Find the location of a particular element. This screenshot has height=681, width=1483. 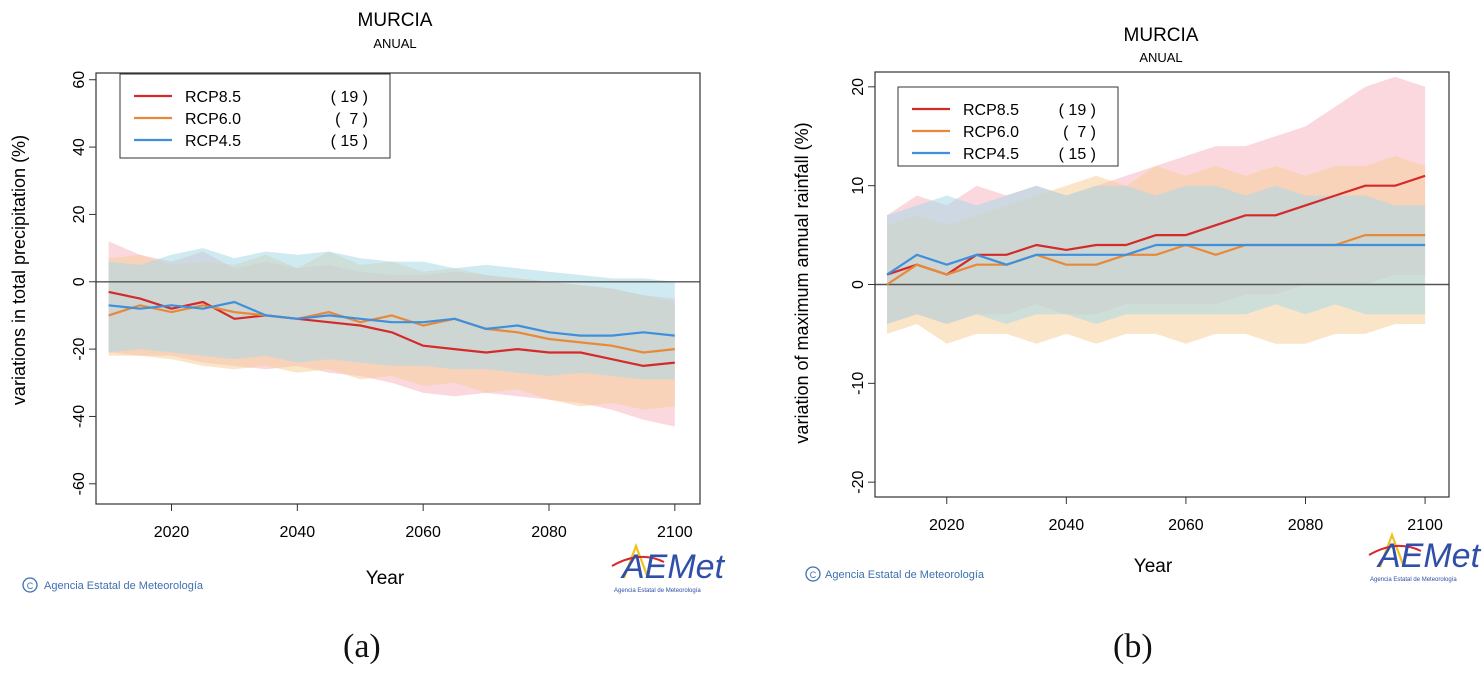

chart-b-xtick-label: 2040 is located at coordinates (1067, 525).